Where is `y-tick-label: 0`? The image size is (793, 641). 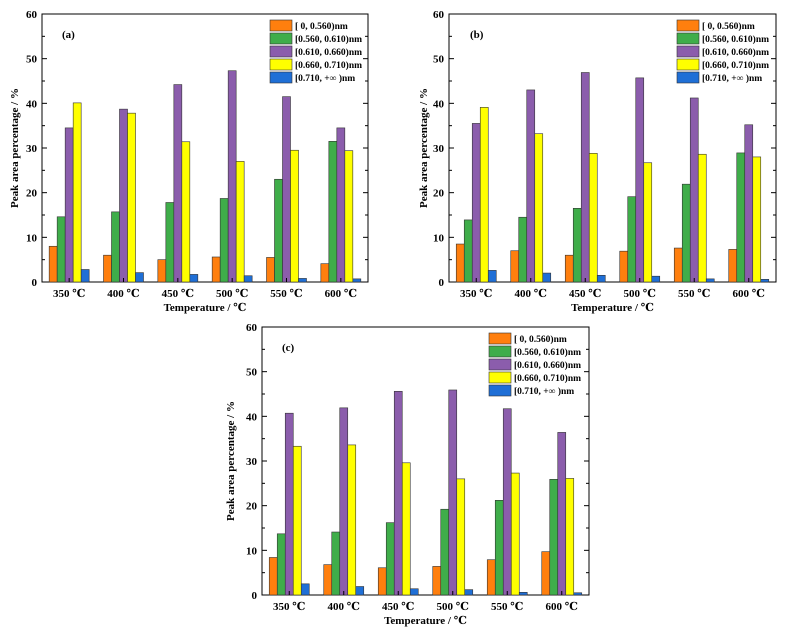 y-tick-label: 0 is located at coordinates (35, 283).